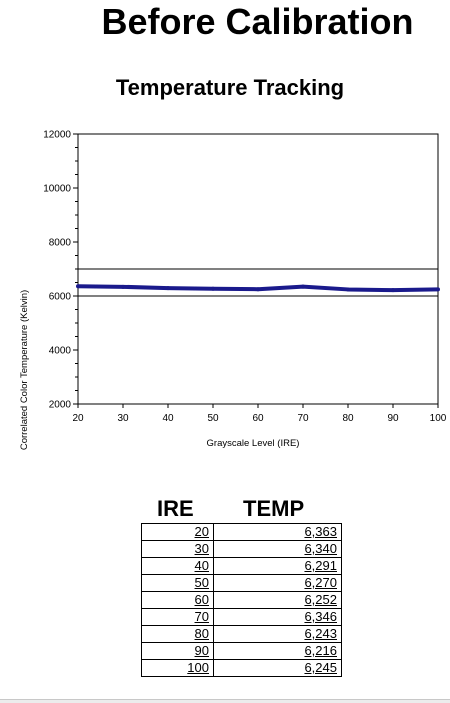 The width and height of the screenshot is (450, 703). Describe the element at coordinates (277, 651) in the screenshot. I see `temp-cell: 6,216` at that location.